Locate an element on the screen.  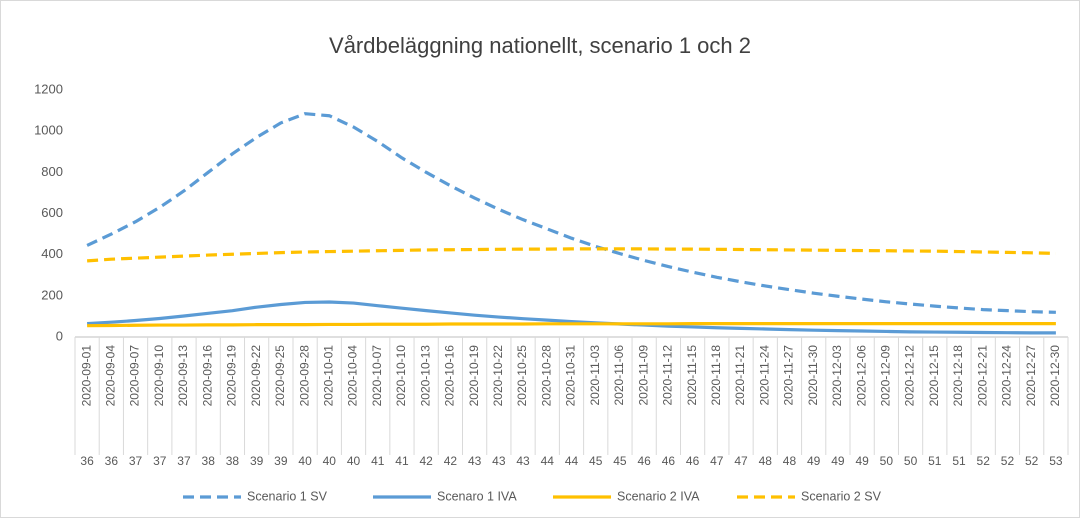
x-tick-label: 2020-10-22 is located at coordinates (498, 376).